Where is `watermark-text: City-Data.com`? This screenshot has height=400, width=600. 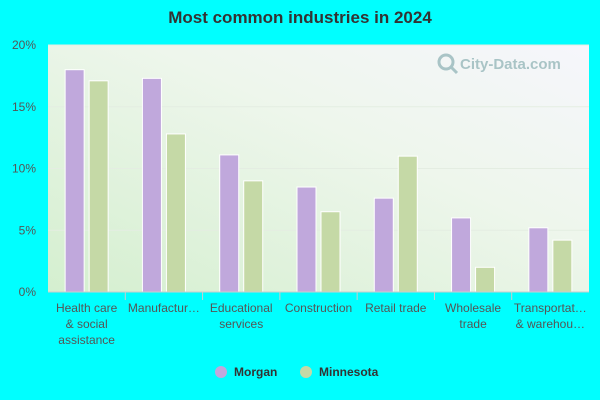
watermark-text: City-Data.com is located at coordinates (510, 64).